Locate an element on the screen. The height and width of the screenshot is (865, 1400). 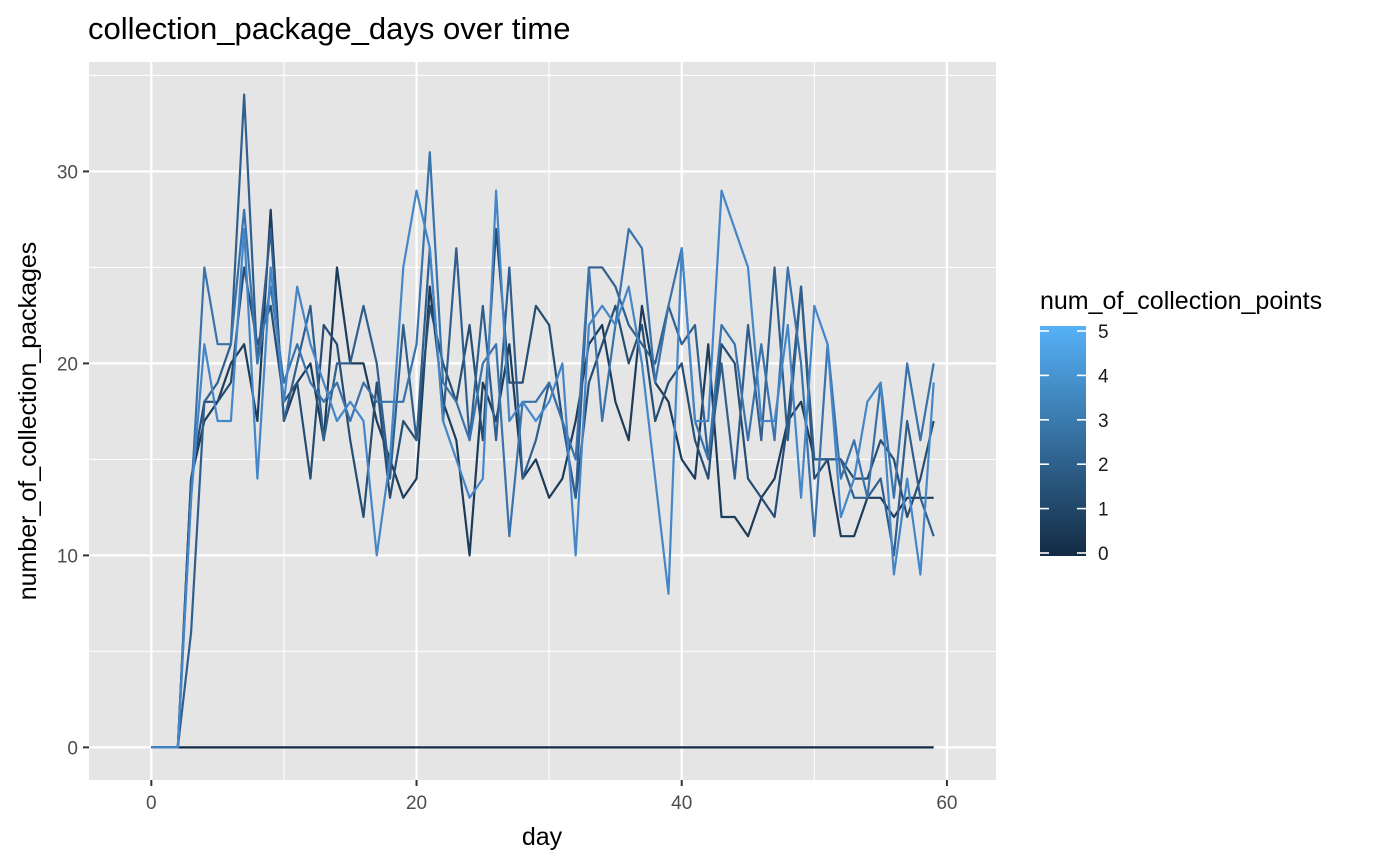
y-tick-label: 10 is located at coordinates (67, 556).